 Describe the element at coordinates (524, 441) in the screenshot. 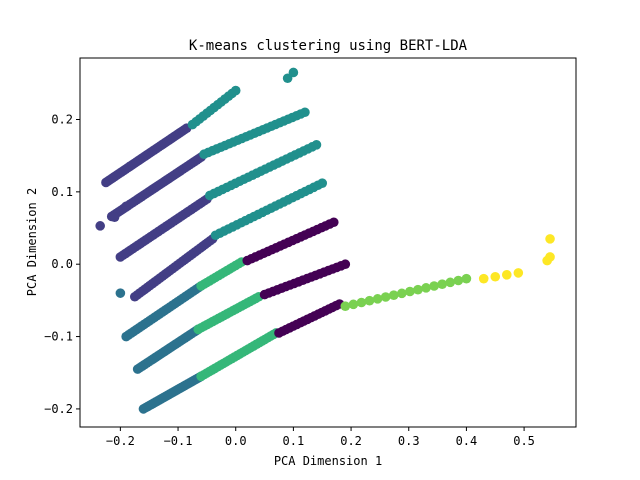

I see `x-tick-label: 0.5` at that location.